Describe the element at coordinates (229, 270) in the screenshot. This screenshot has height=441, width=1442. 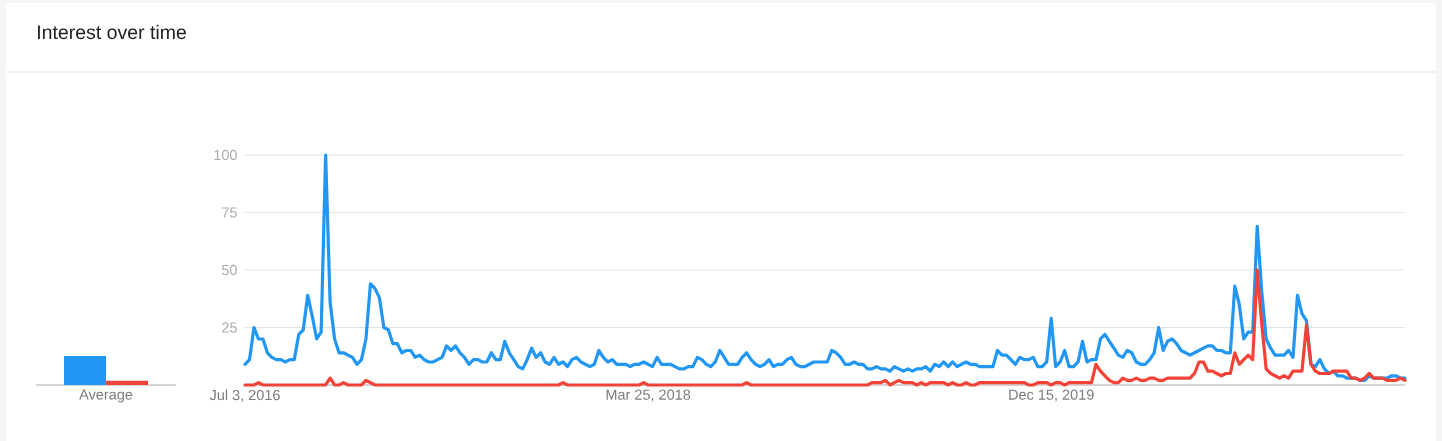
I see `y-tick-label: 50` at that location.